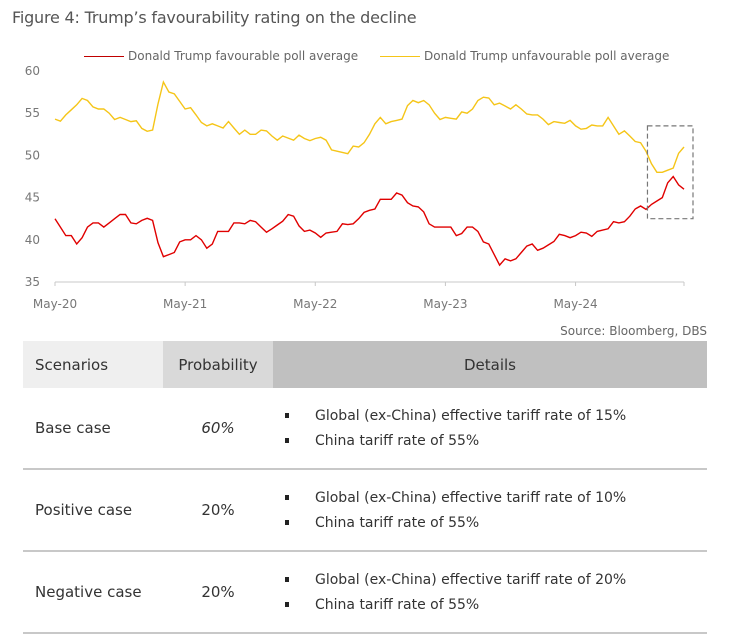 The height and width of the screenshot is (636, 729). Describe the element at coordinates (218, 429) in the screenshot. I see `scenario-probability: 60%` at that location.